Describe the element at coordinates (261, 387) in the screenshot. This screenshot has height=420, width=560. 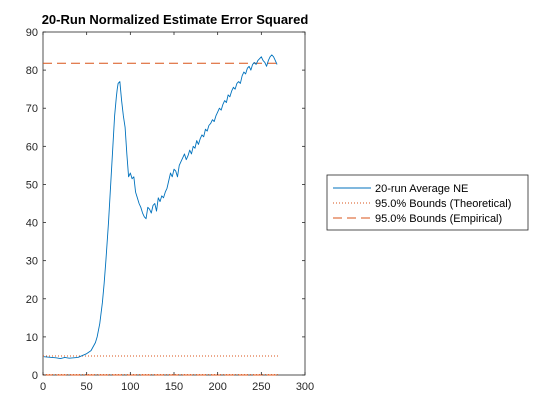
I see `x-tick-label: 250` at that location.